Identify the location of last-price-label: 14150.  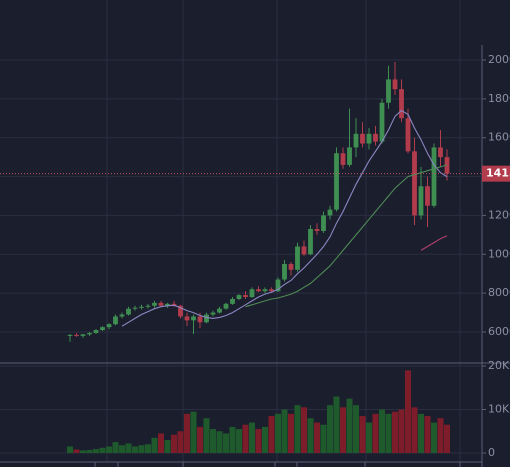
(498, 173).